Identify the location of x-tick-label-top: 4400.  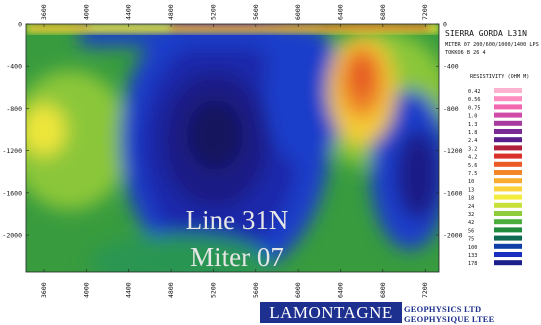
(129, 12).